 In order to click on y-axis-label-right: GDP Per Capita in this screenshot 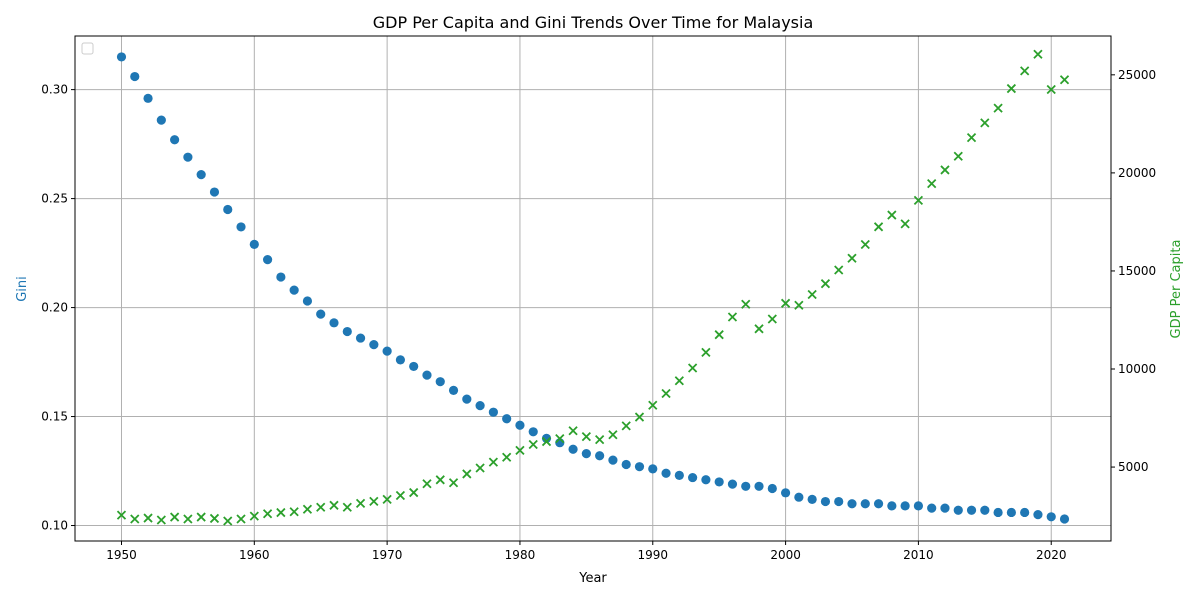, I will do `click(1176, 289)`.